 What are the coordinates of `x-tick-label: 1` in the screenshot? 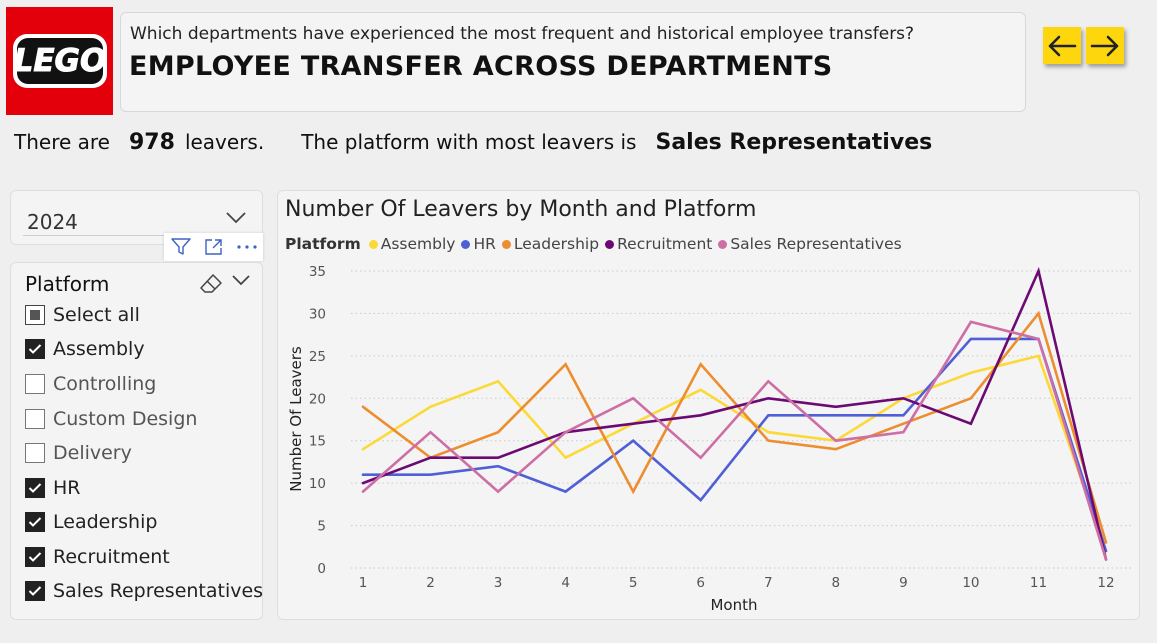 It's located at (363, 583).